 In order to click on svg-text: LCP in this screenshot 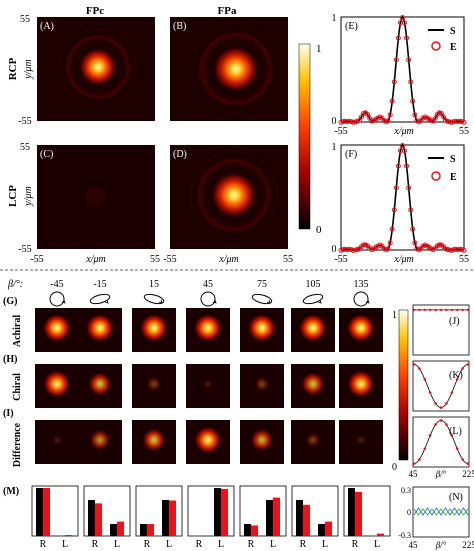, I will do `click(13, 196)`.